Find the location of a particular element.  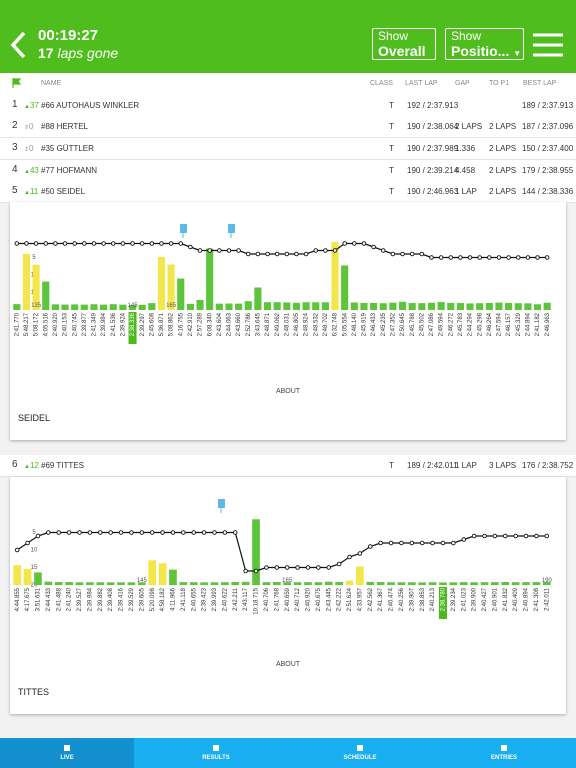

position: 4 is located at coordinates (15, 169).